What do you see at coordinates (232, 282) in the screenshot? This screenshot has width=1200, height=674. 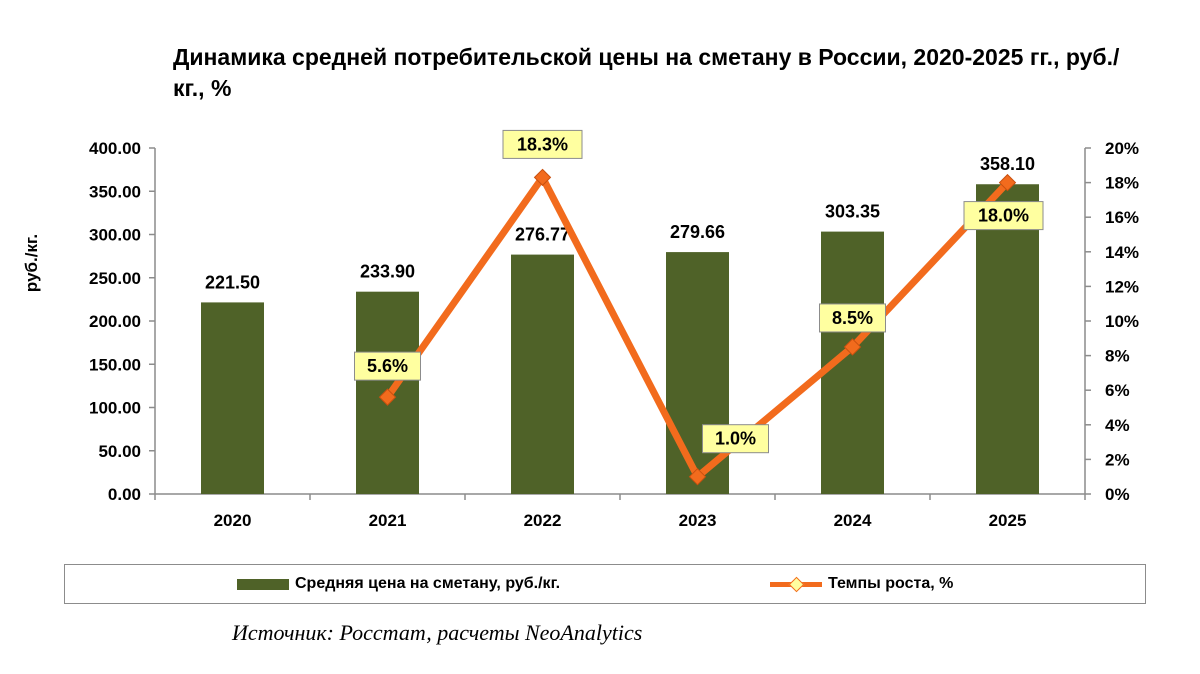 I see `bar-value-label: 221.50` at bounding box center [232, 282].